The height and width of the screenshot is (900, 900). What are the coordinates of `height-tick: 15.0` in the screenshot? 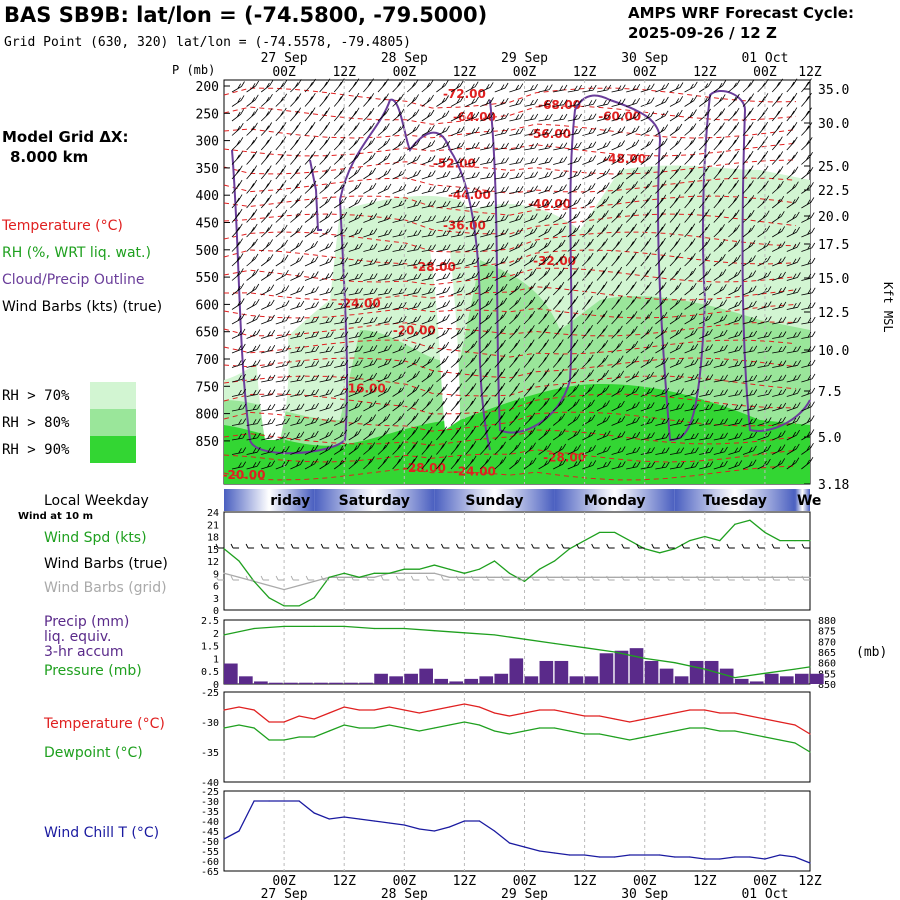 It's located at (833, 279).